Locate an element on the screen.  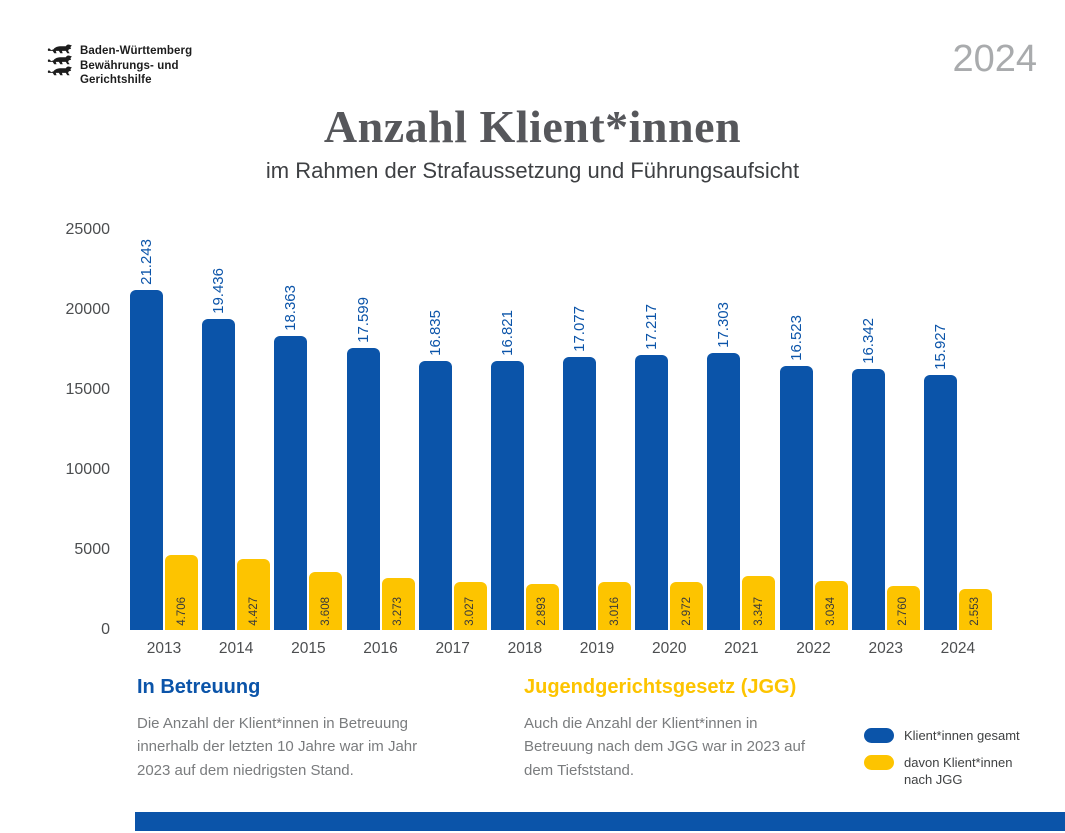
x-axis-tick-label: 2018 is located at coordinates (525, 648).